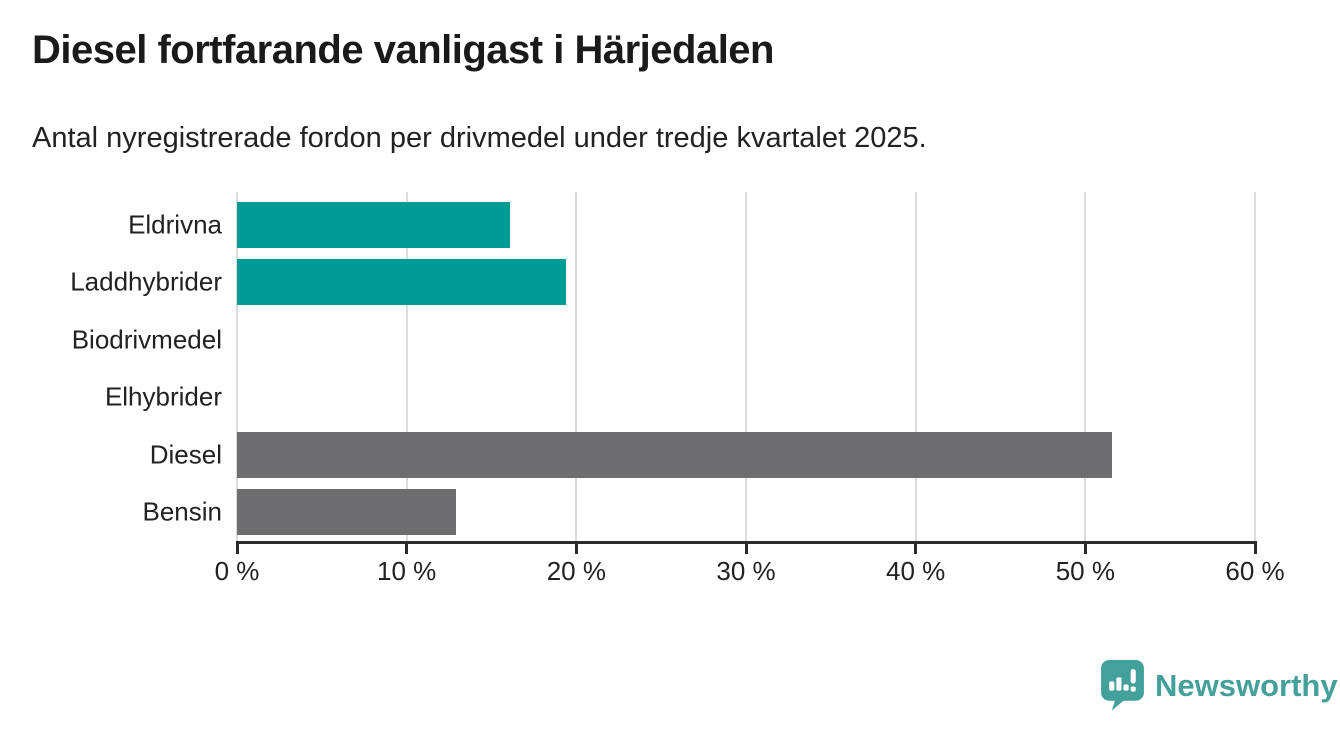 This screenshot has width=1340, height=733. Describe the element at coordinates (146, 339) in the screenshot. I see `category-label: Biodrivmedel` at that location.